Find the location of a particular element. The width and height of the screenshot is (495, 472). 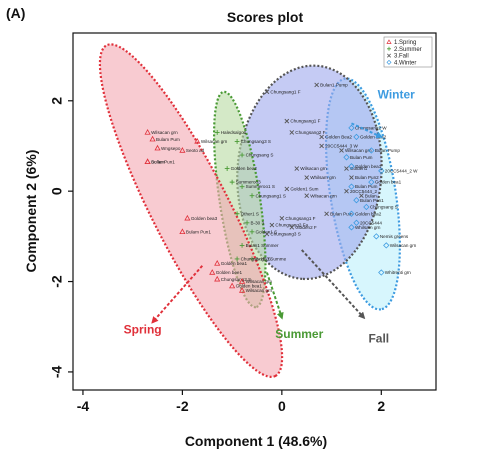

x-tick-label: -4 is located at coordinates (83, 406).